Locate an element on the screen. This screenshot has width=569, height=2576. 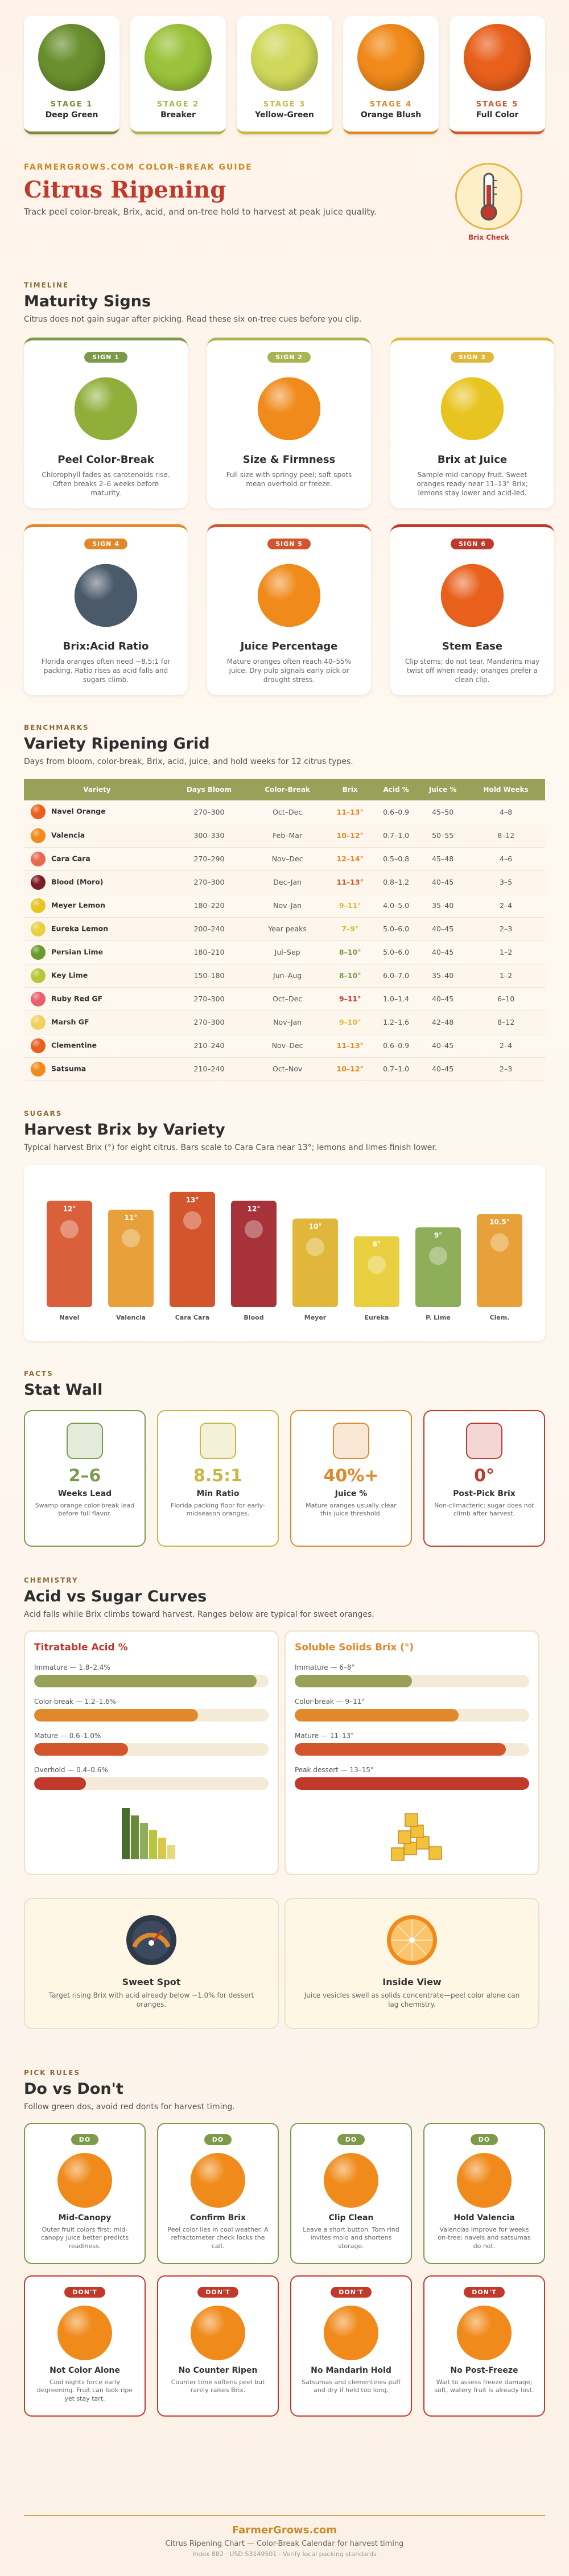
variety-name: Navel Orange is located at coordinates (78, 811).